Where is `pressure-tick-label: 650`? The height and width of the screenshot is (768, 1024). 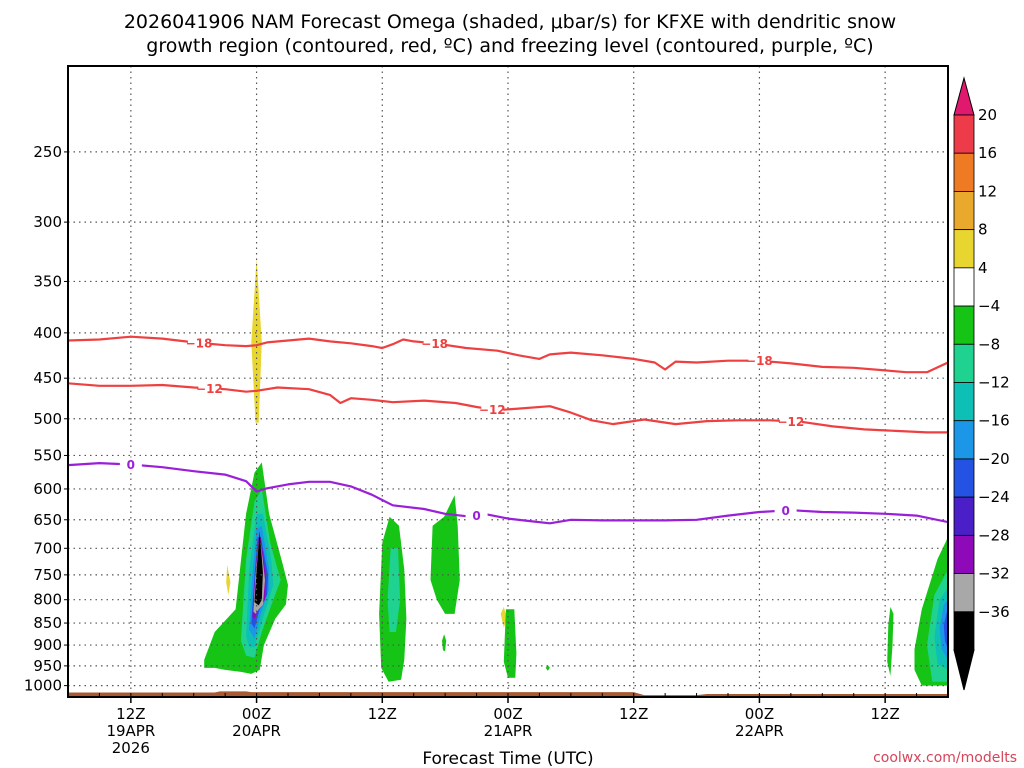 pressure-tick-label: 650 is located at coordinates (47, 520).